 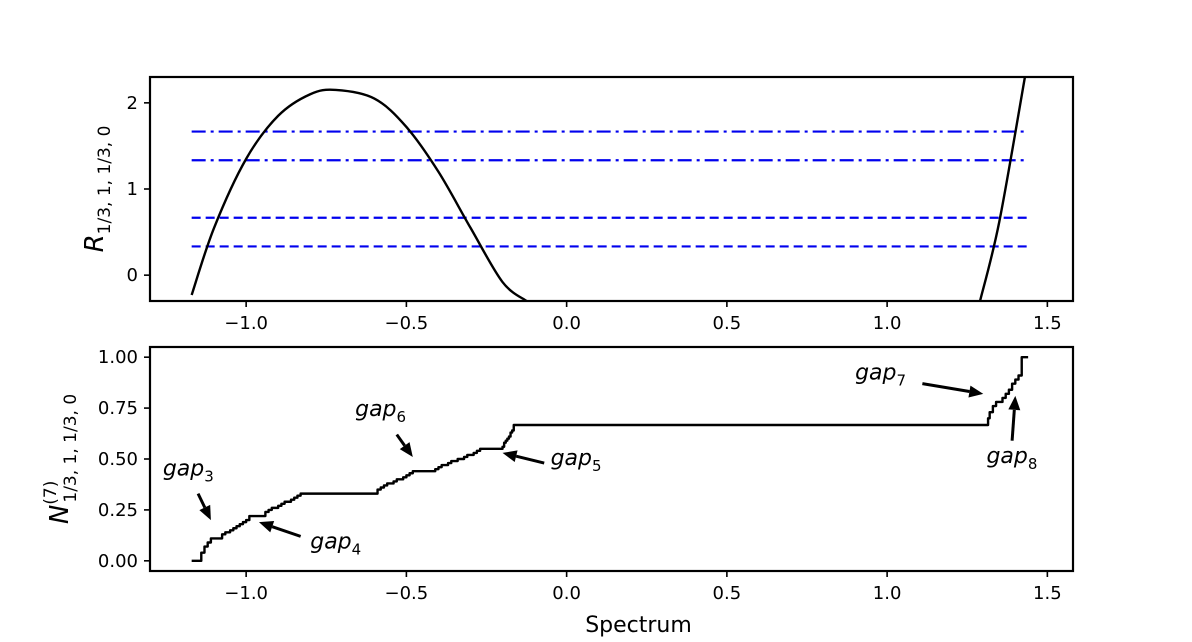 What do you see at coordinates (118, 510) in the screenshot?
I see `y-tick-label: 0.25` at bounding box center [118, 510].